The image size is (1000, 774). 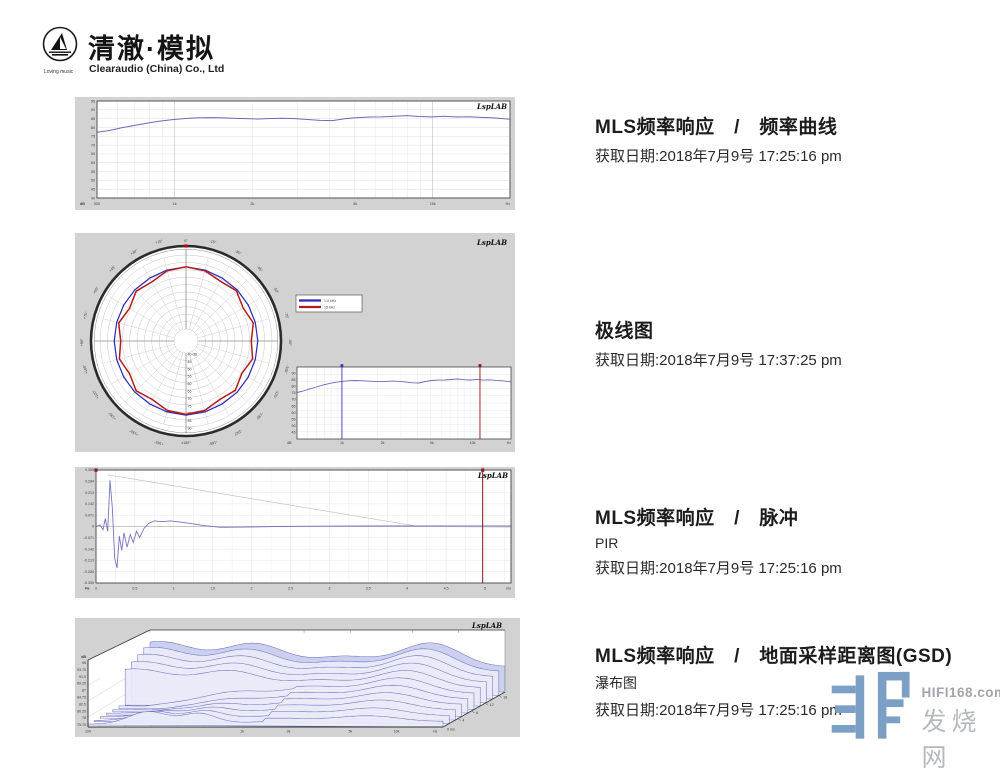 What do you see at coordinates (607, 543) in the screenshot?
I see `caption-subtitle: PIR` at bounding box center [607, 543].